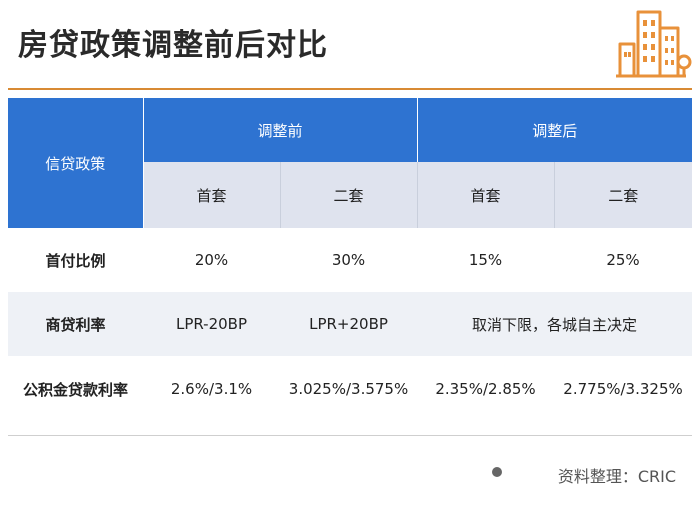 This screenshot has width=700, height=513. I want to click on cell-before-second: 30%, so click(349, 260).